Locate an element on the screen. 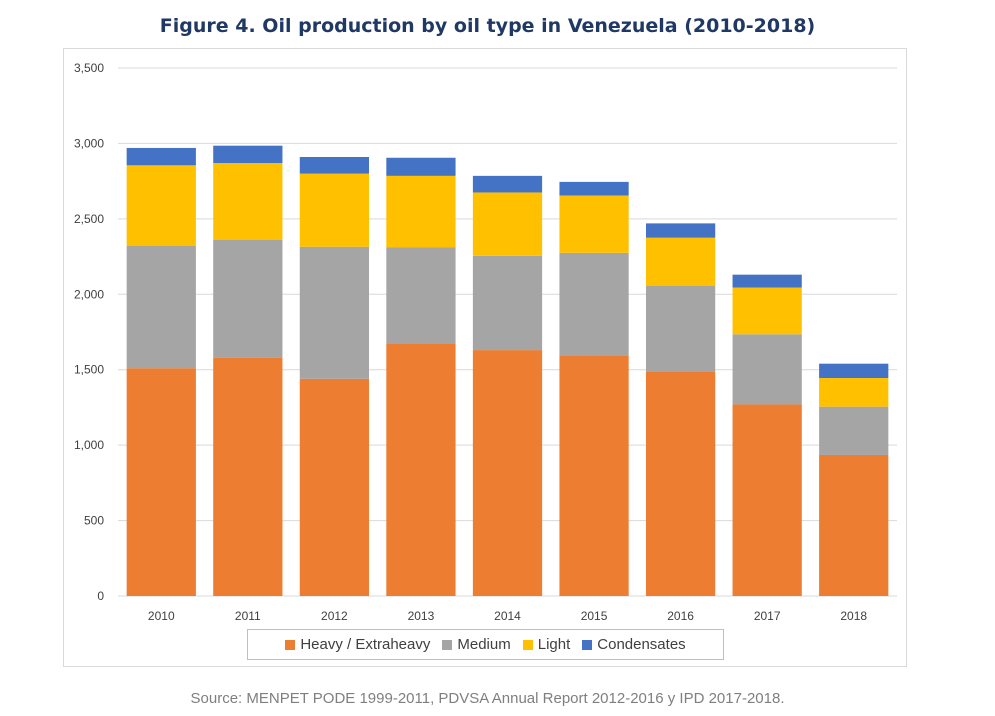  bar-2011-light is located at coordinates (248, 201).